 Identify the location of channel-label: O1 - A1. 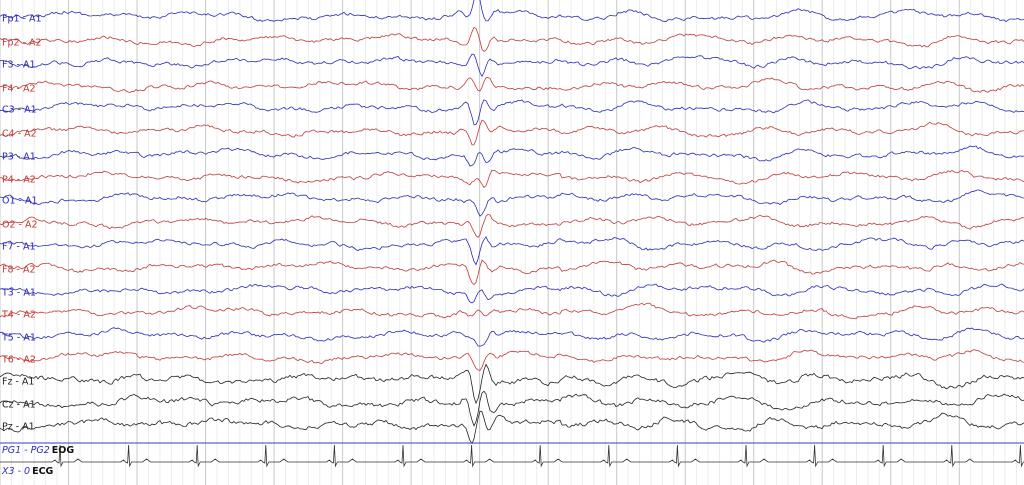
(20, 201).